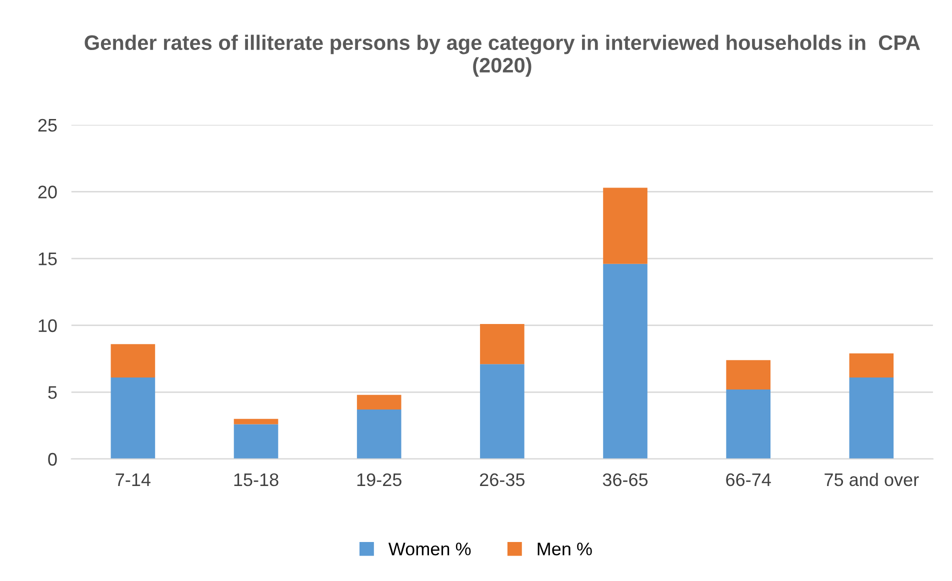  Describe the element at coordinates (625, 479) in the screenshot. I see `x-tick-label: 36-65` at that location.